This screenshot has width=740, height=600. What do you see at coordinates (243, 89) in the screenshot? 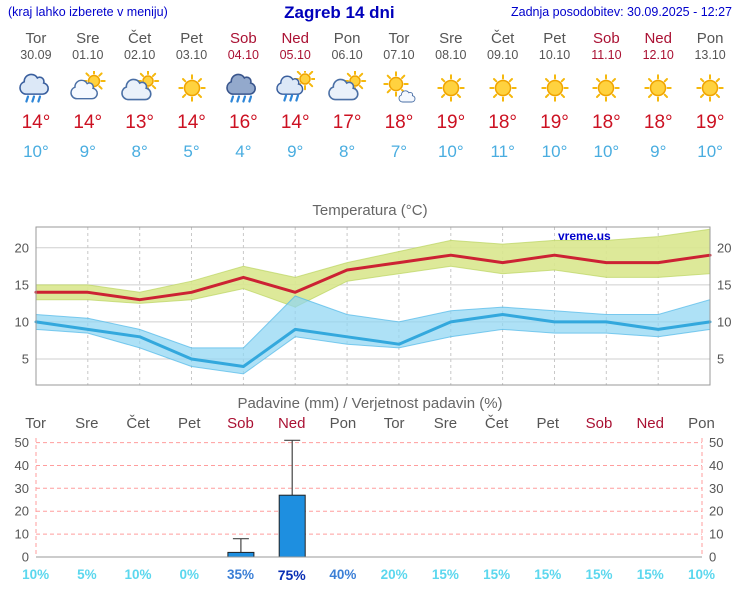
I see `weather-rain-heavy-icon` at bounding box center [243, 89].